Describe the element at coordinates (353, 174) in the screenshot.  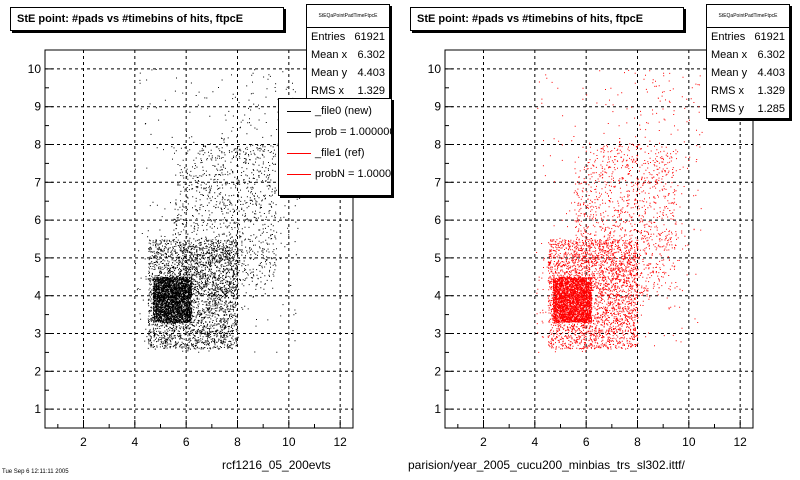
I see `legend-label-probn: probN = 1.000000` at that location.